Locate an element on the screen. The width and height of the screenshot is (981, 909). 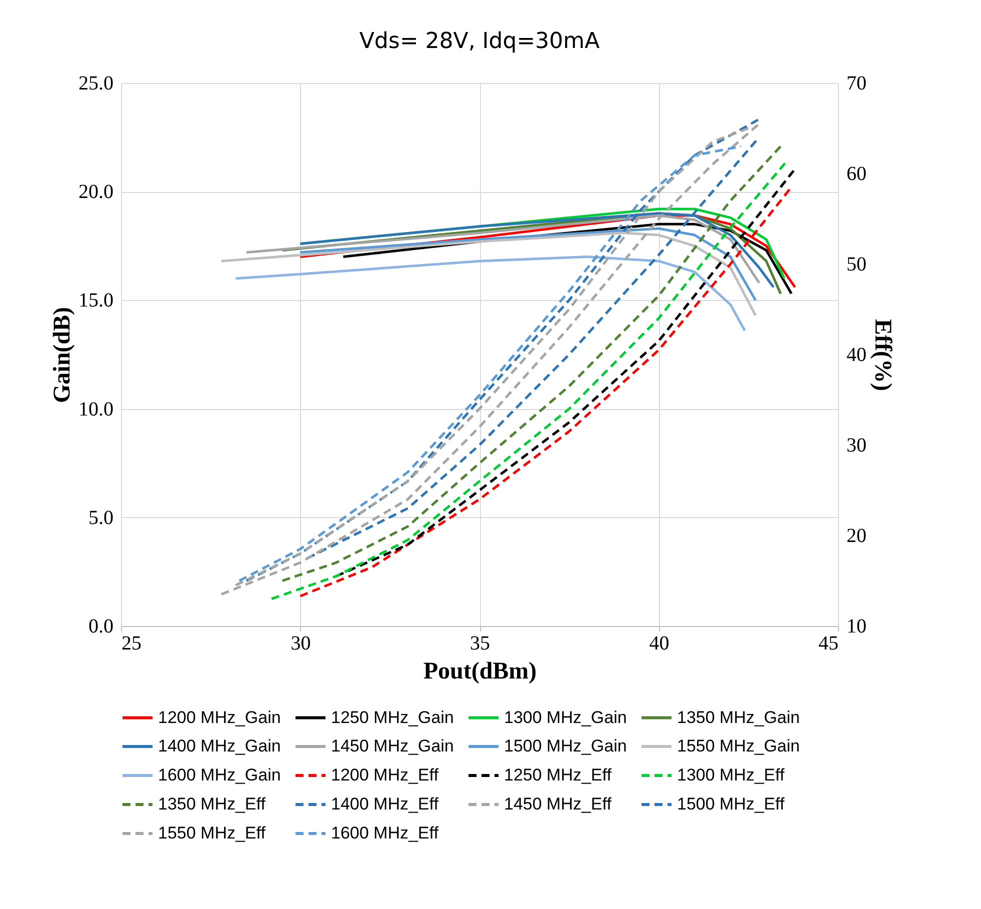
y2-axis-title: Eff(%) is located at coordinates (883, 355).